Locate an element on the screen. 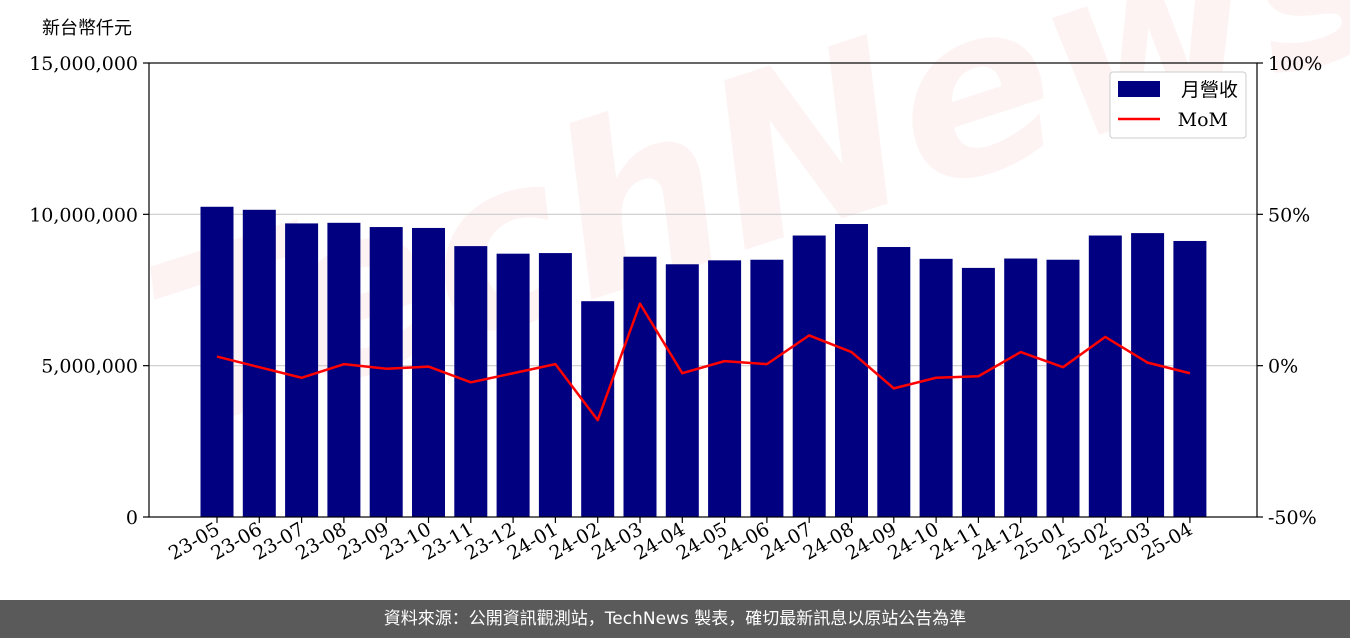 This screenshot has height=638, width=1350. left-axis: 0 5,000,000 10,000,000 15,000,000 is located at coordinates (89, 291).